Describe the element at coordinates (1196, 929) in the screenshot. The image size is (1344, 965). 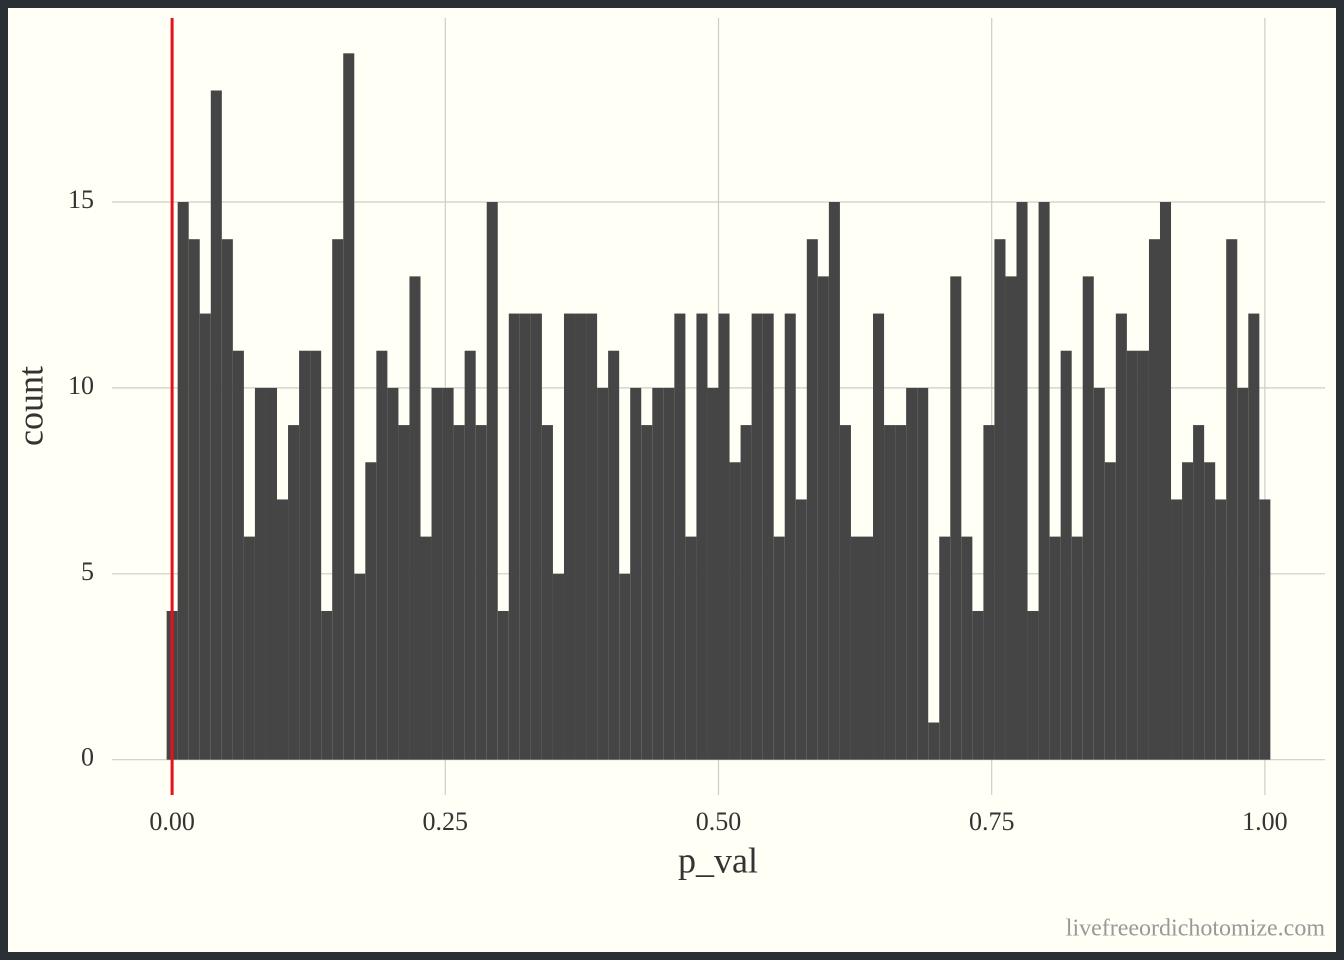
I see `caption: livefreeordichotomize.com` at that location.